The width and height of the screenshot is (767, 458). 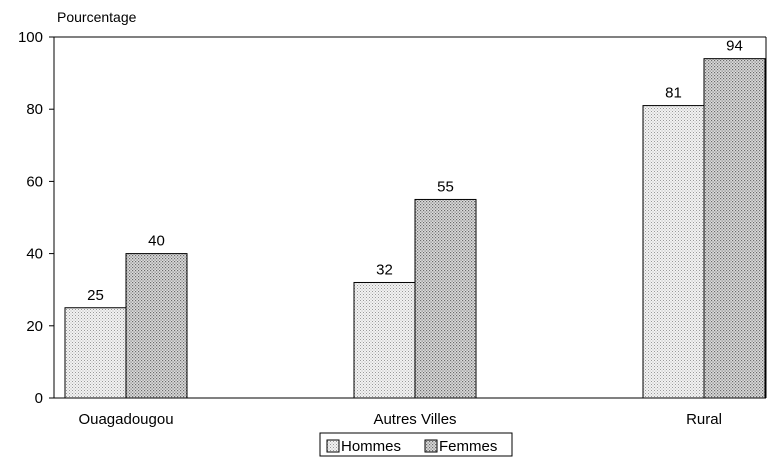 What do you see at coordinates (384, 269) in the screenshot?
I see `data-label-hommes-1: 32` at bounding box center [384, 269].